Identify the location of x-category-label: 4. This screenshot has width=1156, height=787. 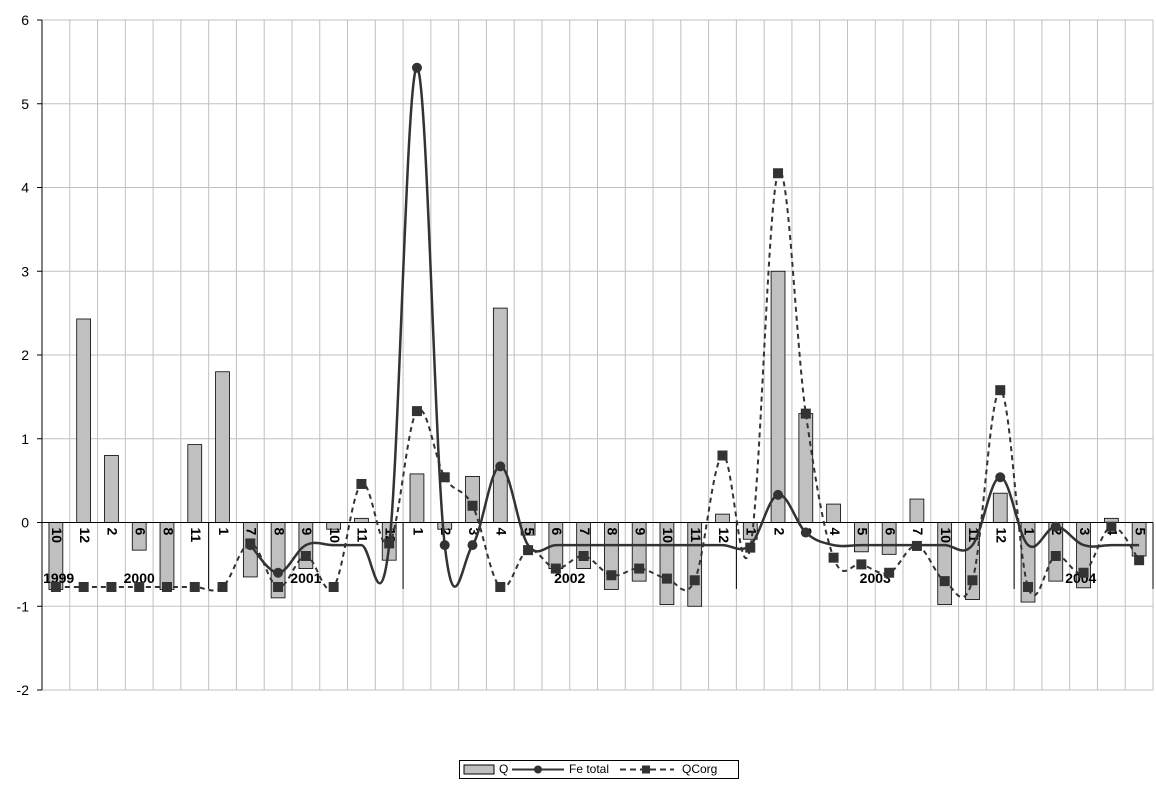
(502, 532).